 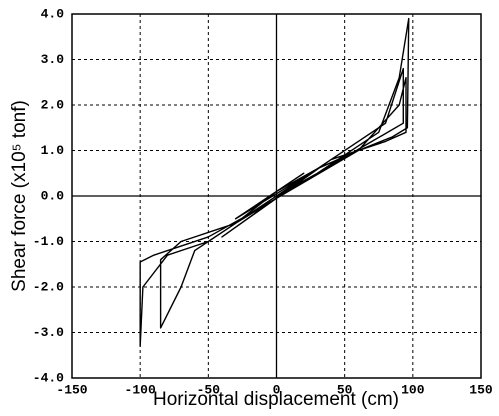 I want to click on y-tick-label: 3.0, so click(x=53, y=59).